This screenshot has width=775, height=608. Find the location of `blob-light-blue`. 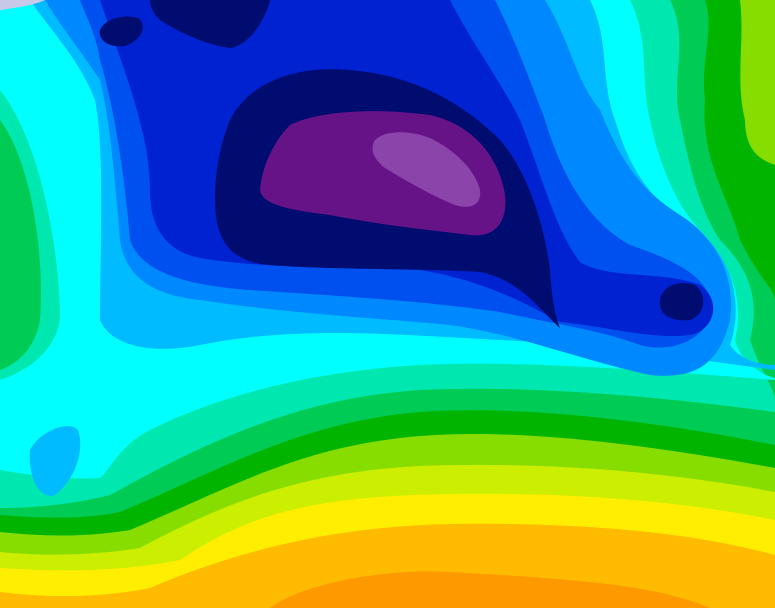

blob-light-blue is located at coordinates (55, 461).